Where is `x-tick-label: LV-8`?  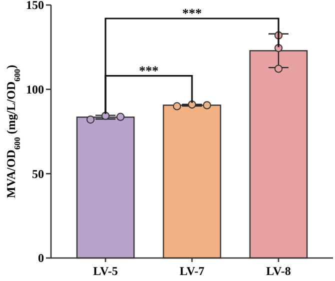 x-tick-label: LV-8 is located at coordinates (278, 271).